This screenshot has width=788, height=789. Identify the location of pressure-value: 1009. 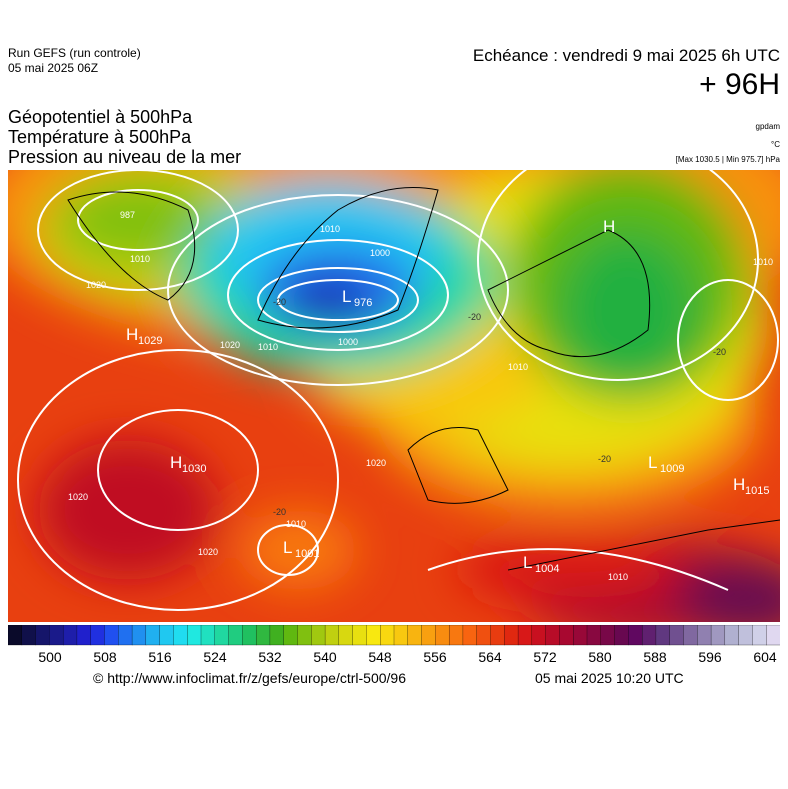
(672, 469).